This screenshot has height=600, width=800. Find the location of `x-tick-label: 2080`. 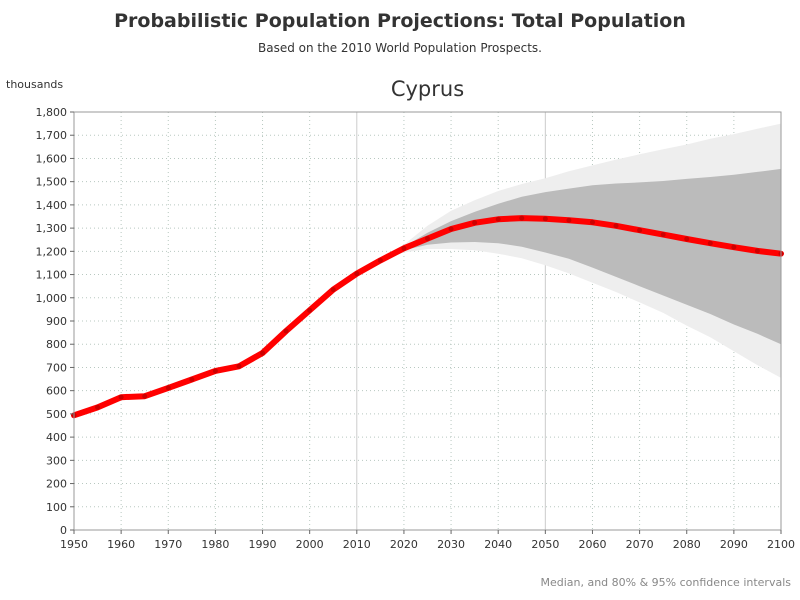

x-tick-label: 2080 is located at coordinates (687, 544).